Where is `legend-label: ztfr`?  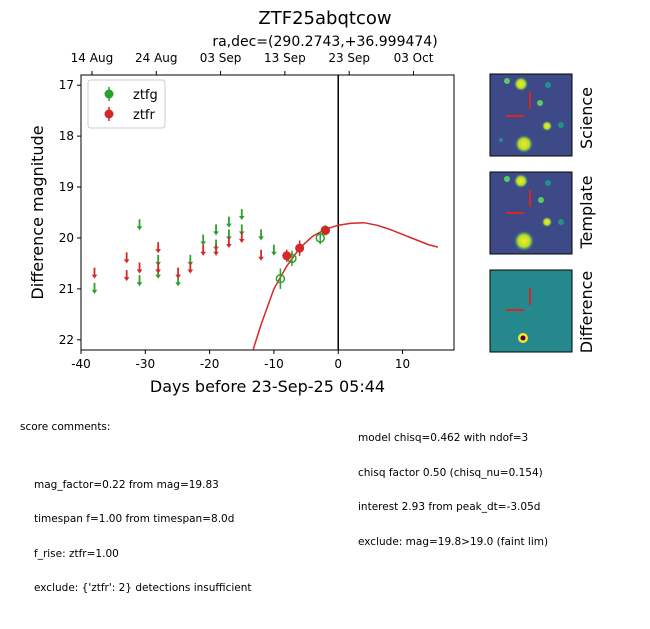
legend-label: ztfr is located at coordinates (144, 115).